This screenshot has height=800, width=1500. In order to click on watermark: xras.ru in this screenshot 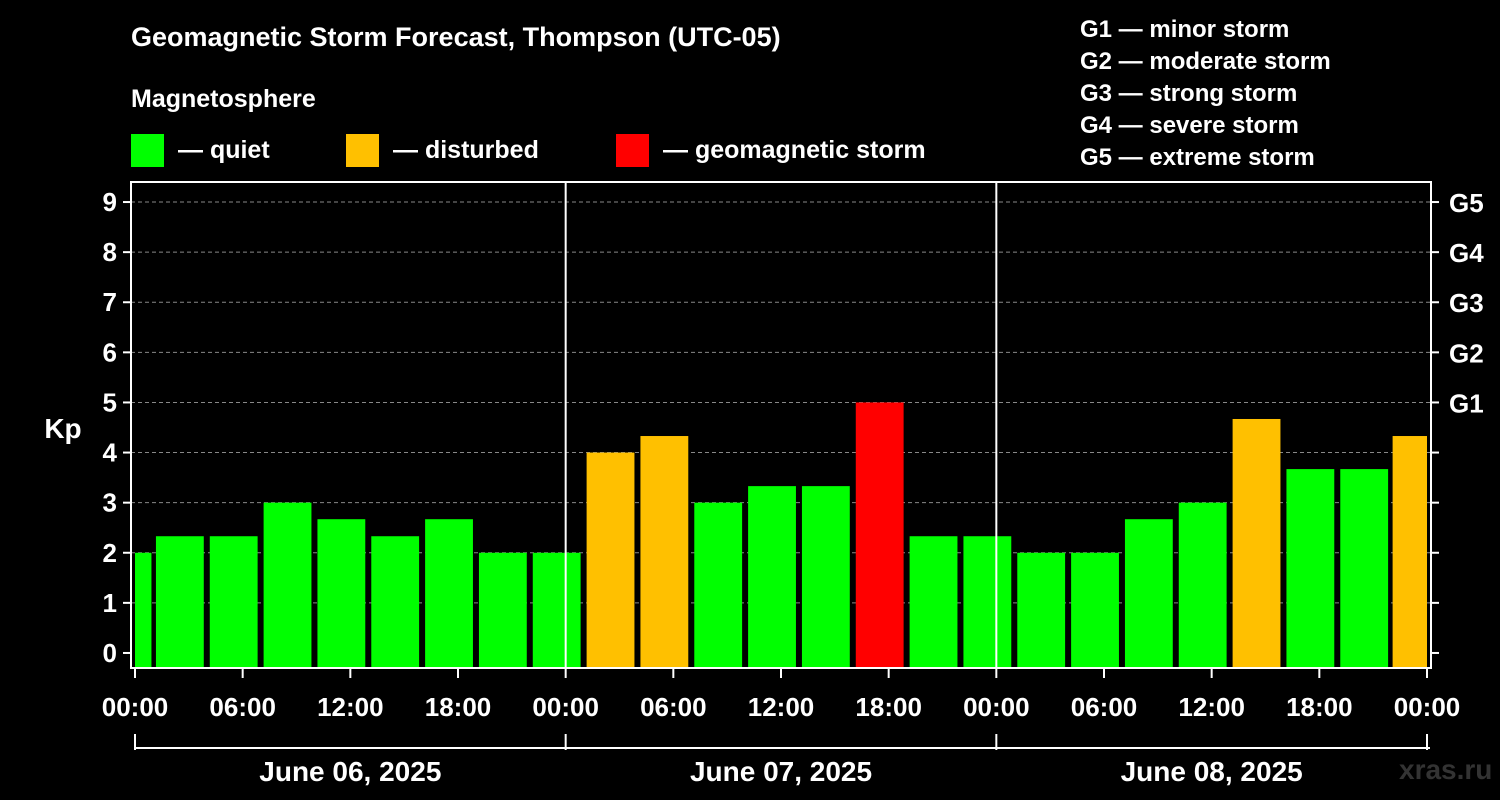, I will do `click(1446, 769)`.